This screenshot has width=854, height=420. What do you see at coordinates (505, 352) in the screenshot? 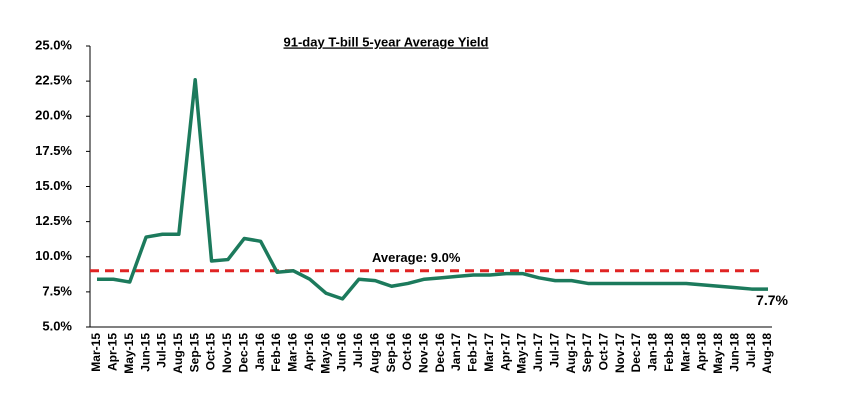
I see `x-tick-label: Apr-17` at bounding box center [505, 352].